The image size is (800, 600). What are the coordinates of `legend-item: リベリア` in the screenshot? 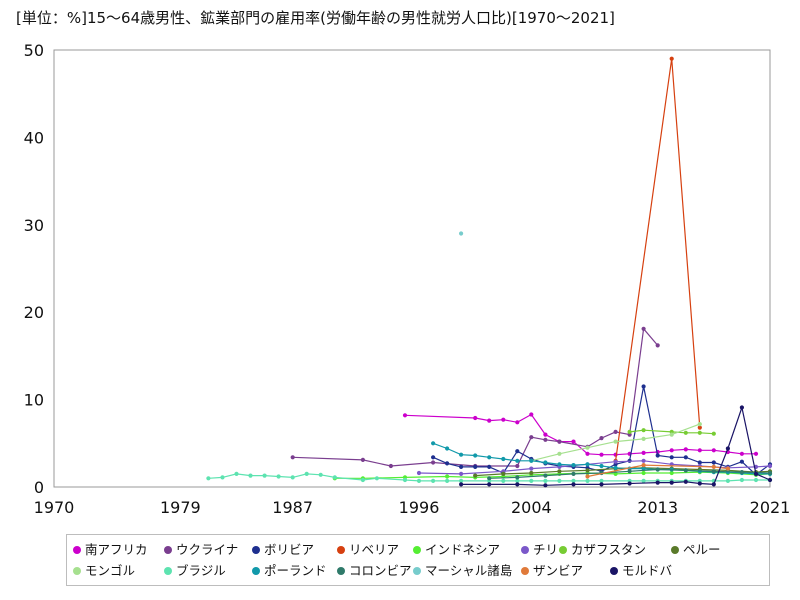 It's located at (368, 550).